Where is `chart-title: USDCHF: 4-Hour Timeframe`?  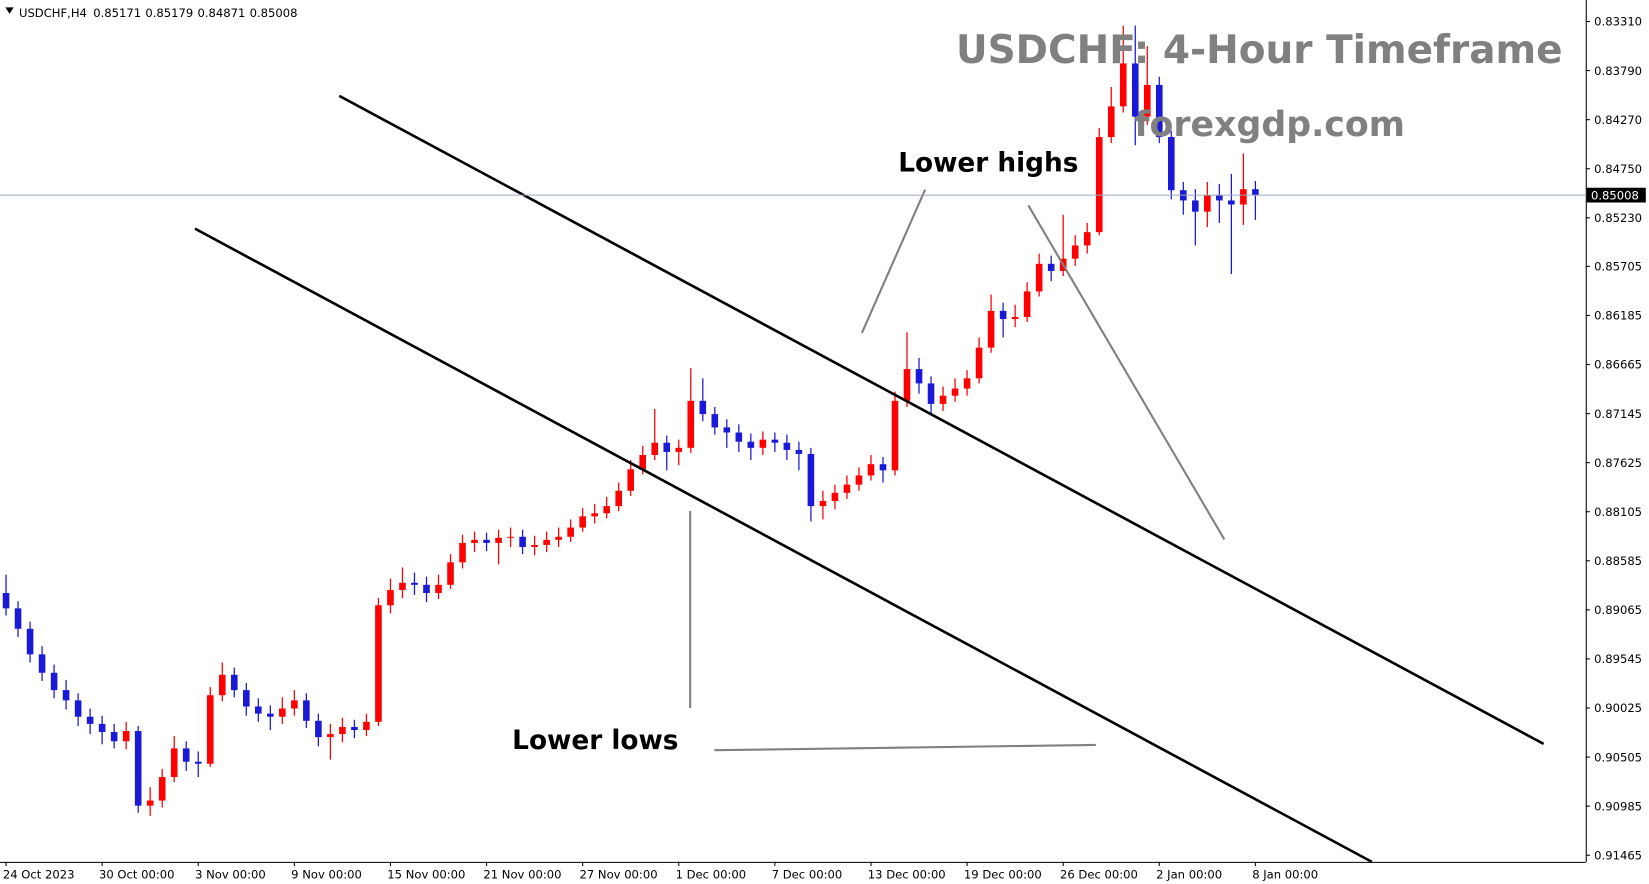 chart-title: USDCHF: 4-Hour Timeframe is located at coordinates (1259, 50).